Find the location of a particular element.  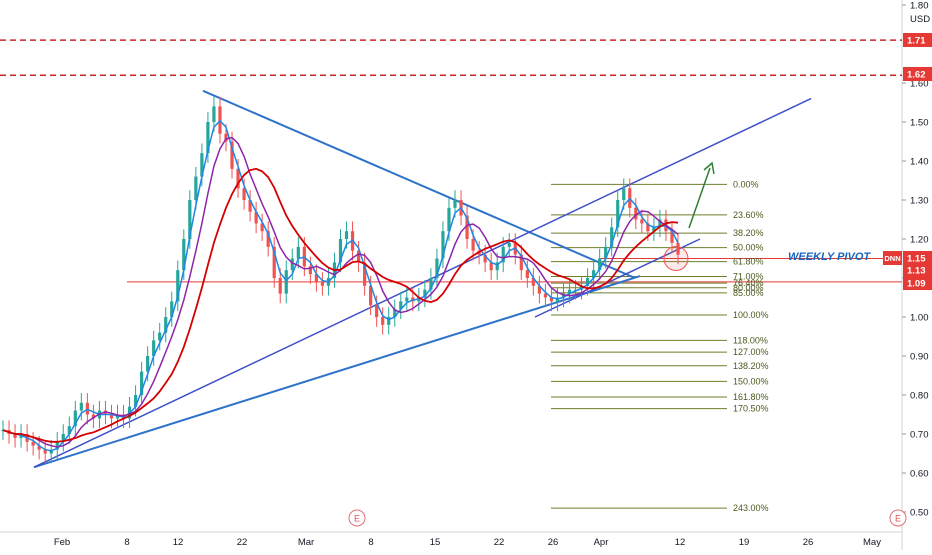

fib-level-label: 76.40% is located at coordinates (748, 283).